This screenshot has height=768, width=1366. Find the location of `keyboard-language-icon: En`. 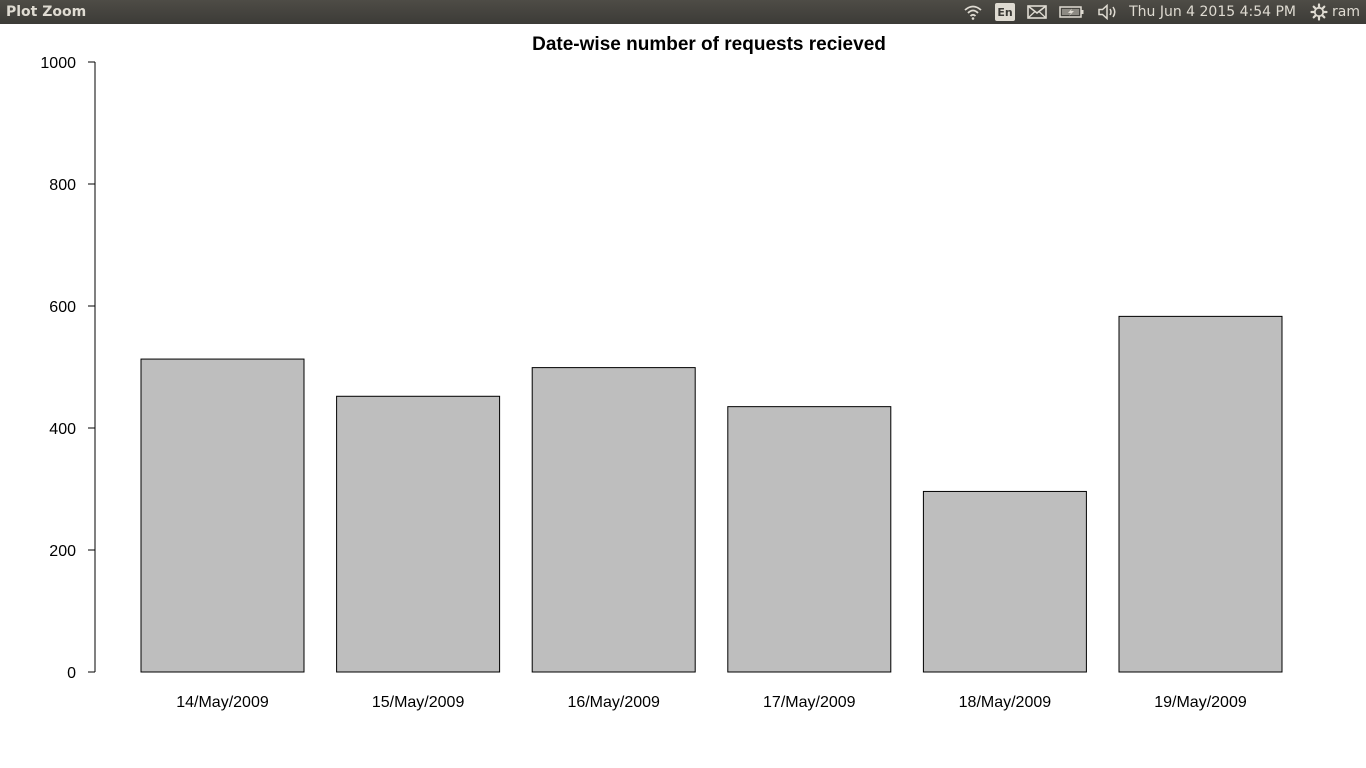

keyboard-language-icon: En is located at coordinates (1005, 12).